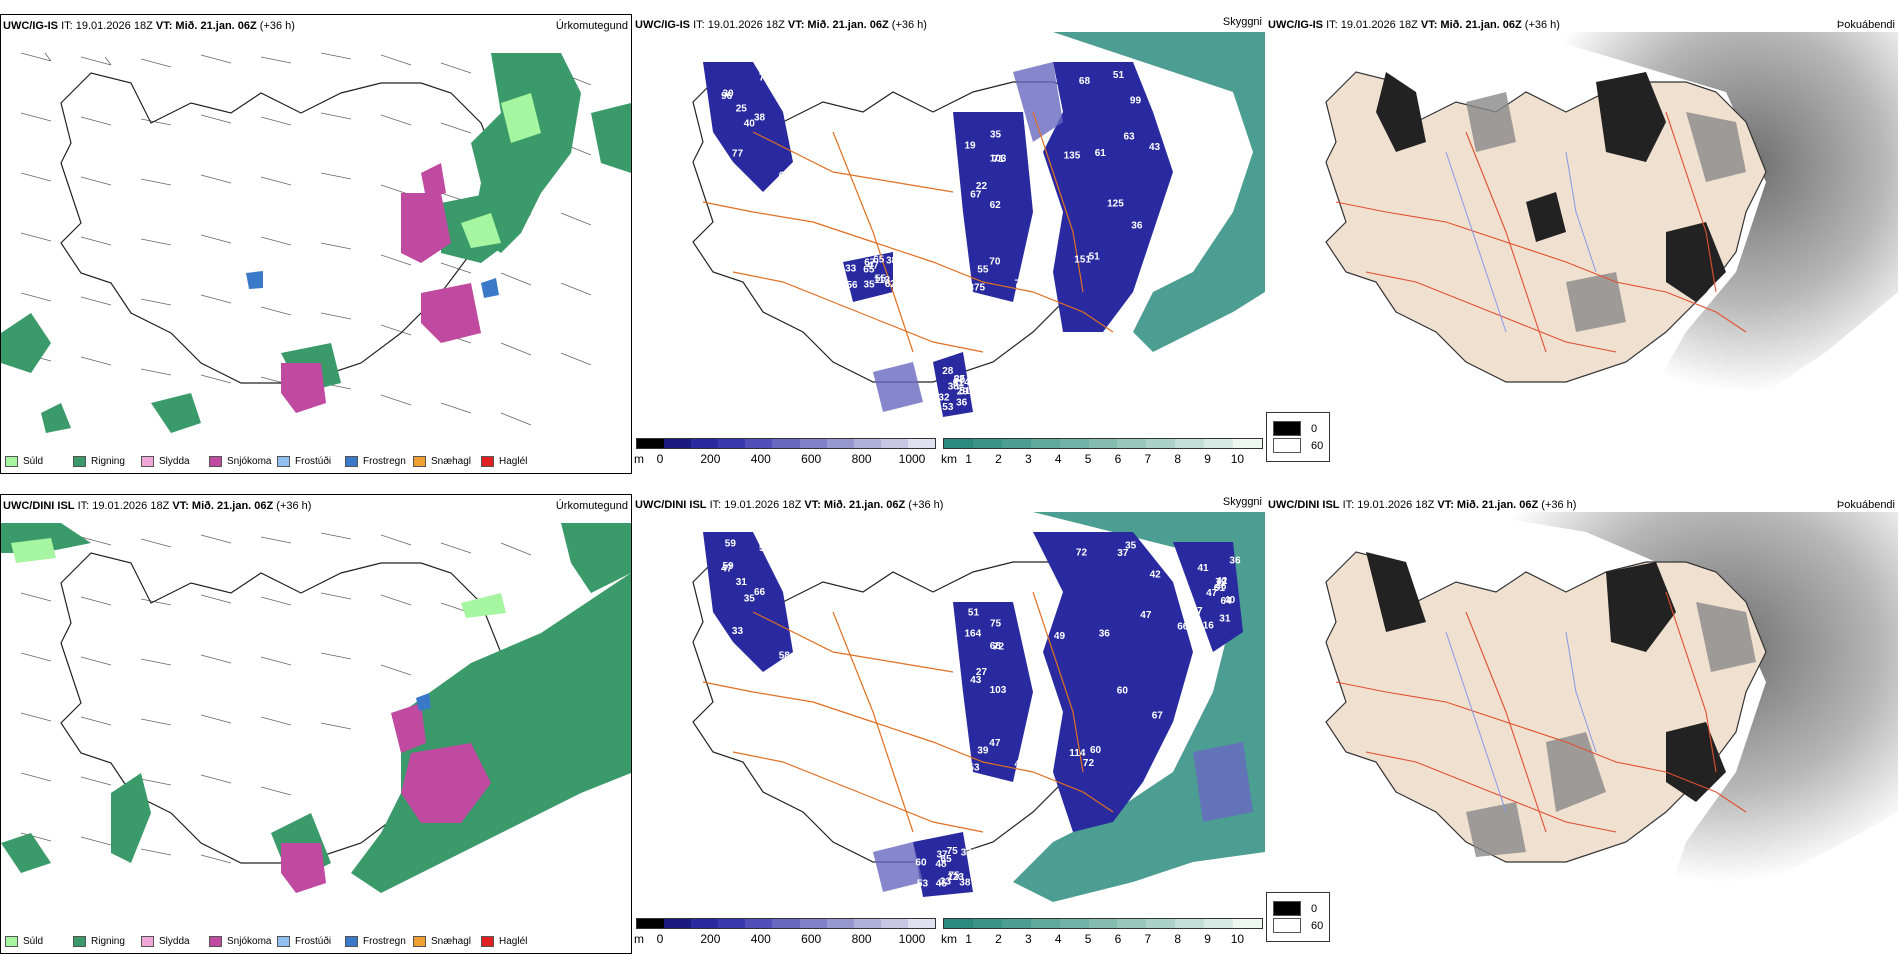  What do you see at coordinates (879, 260) in the screenshot?
I see `visibility-value: 65` at bounding box center [879, 260].